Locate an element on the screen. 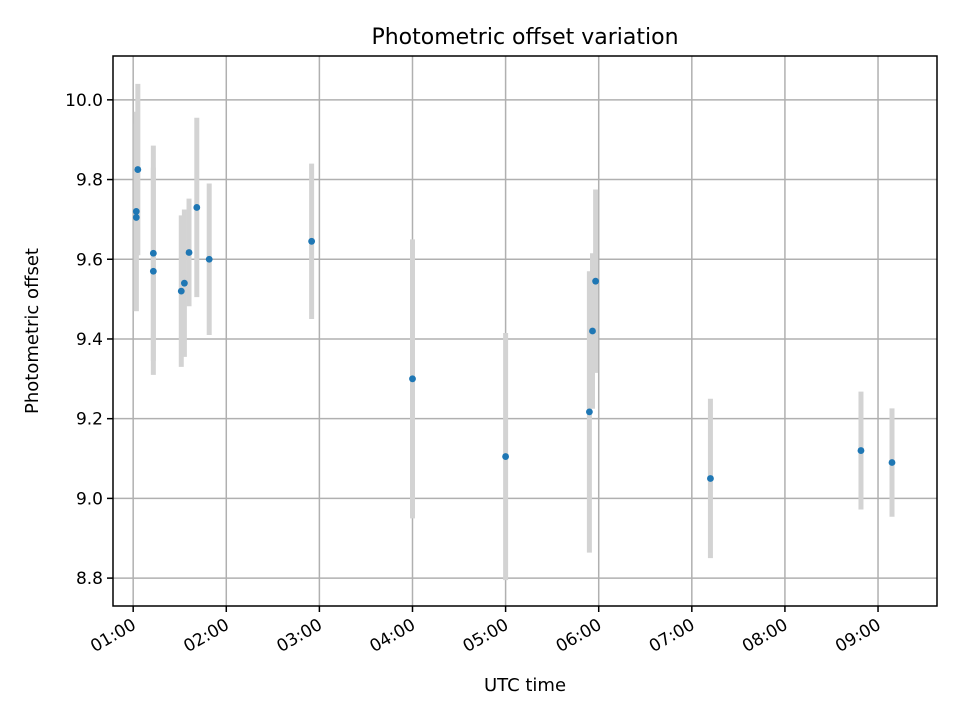  y-tick-label: 9.6 is located at coordinates (89, 260).